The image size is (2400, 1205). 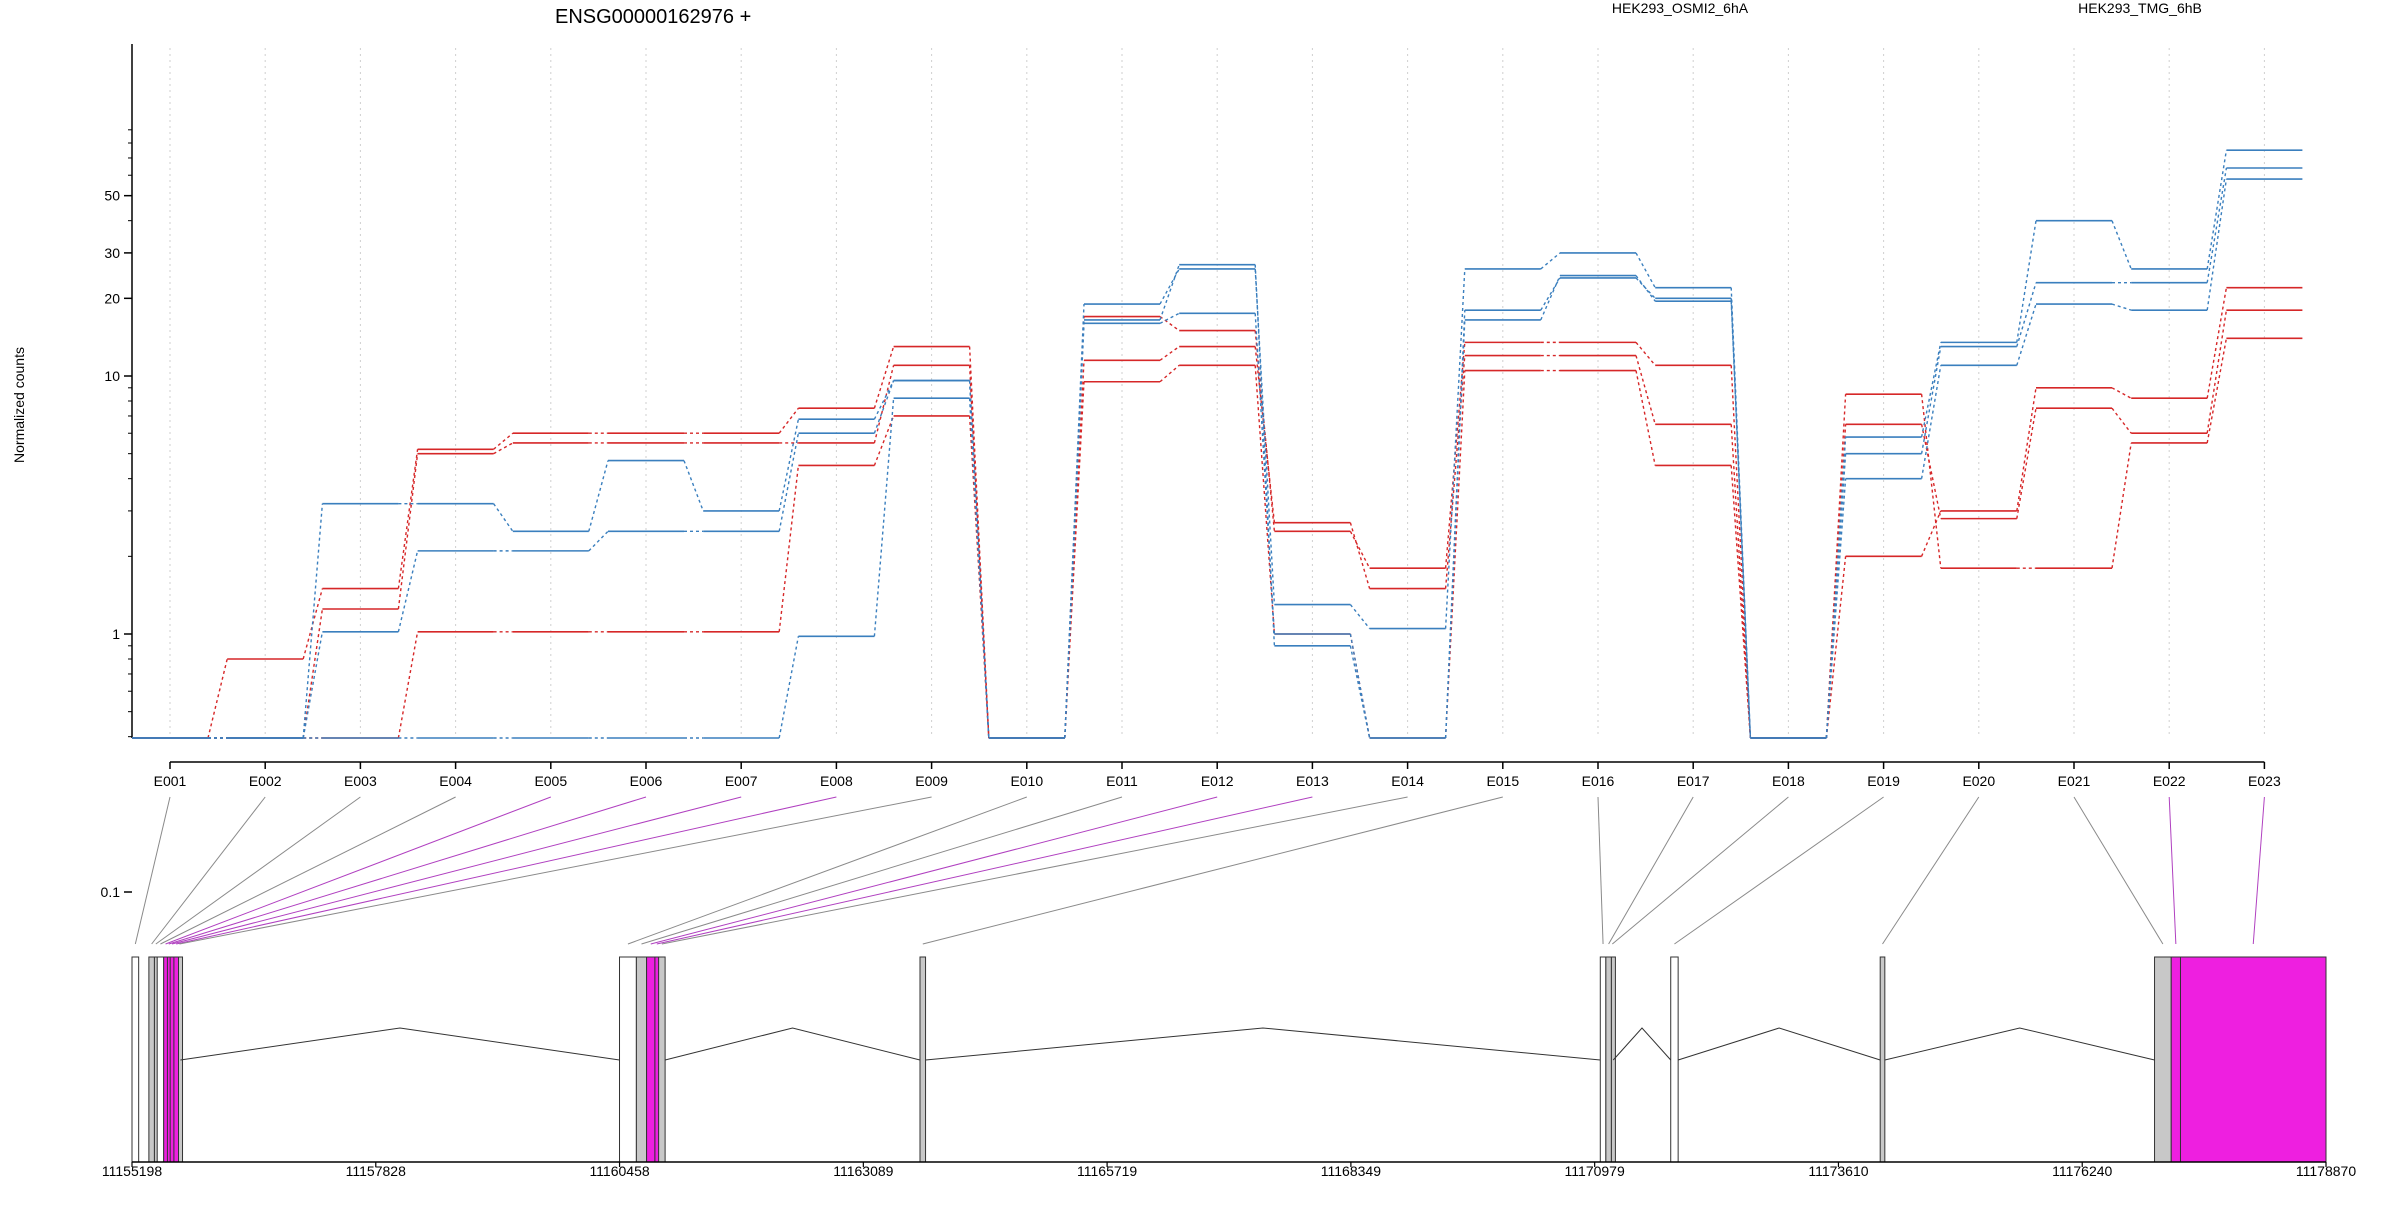 I want to click on y-tick-label: 50, so click(x=112, y=196).